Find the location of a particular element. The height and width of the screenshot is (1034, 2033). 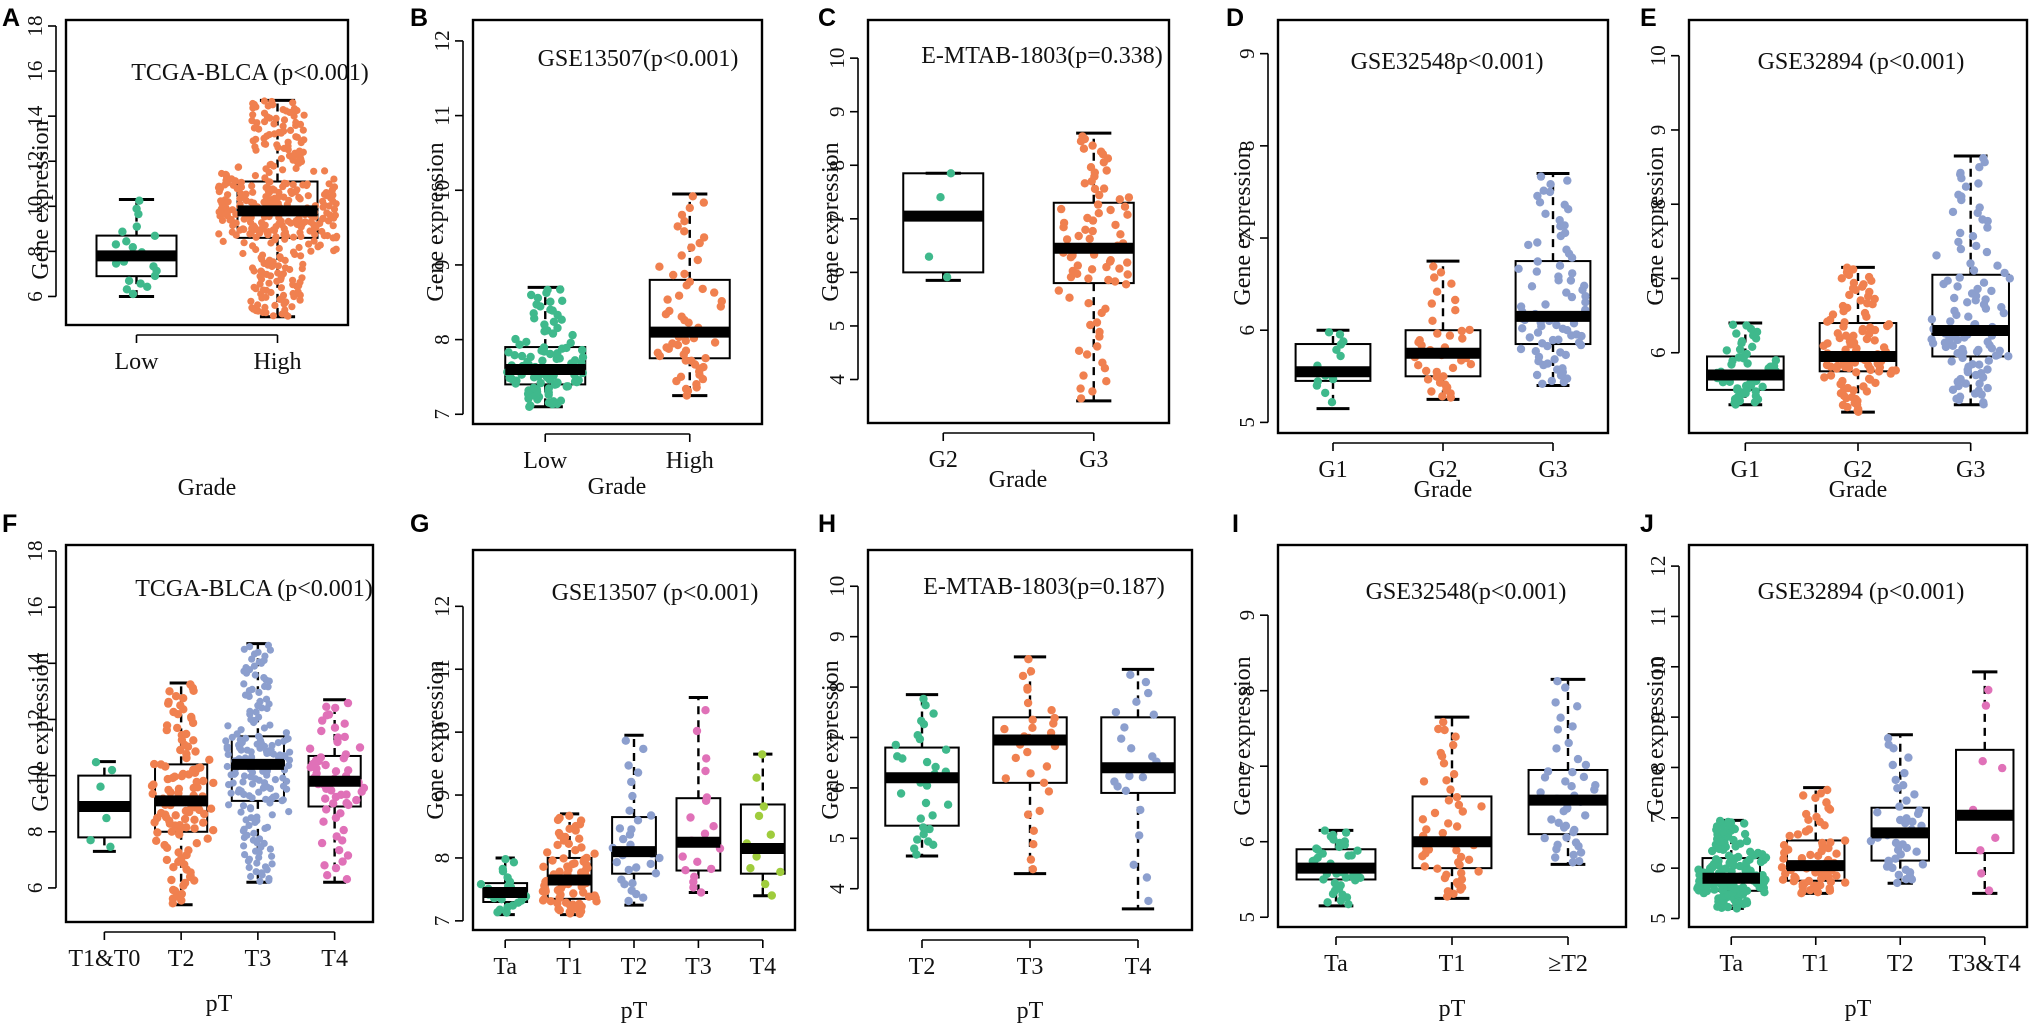

y-tick-label: 9 is located at coordinates (442, 265).